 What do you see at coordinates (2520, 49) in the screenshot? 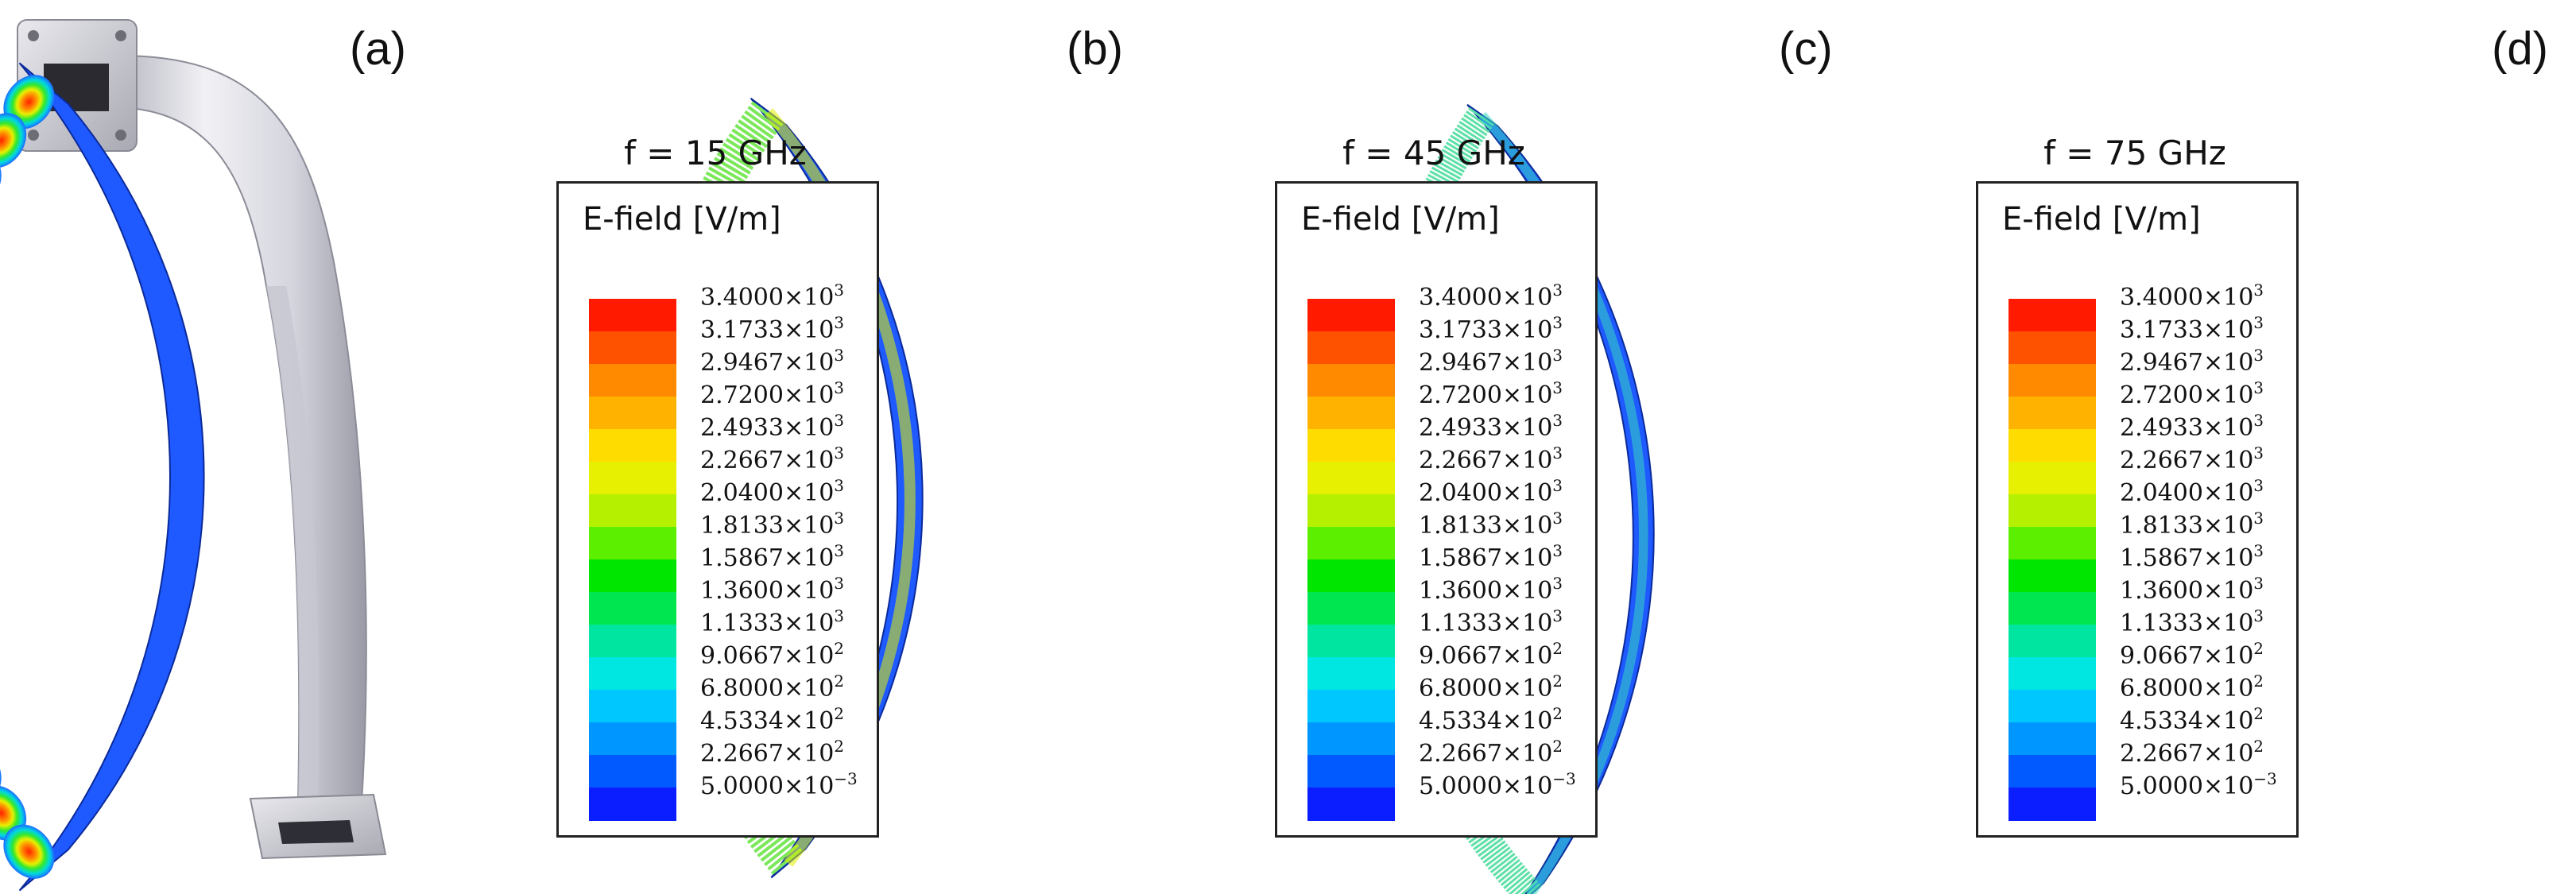
I see `panel-label-d: (d)` at bounding box center [2520, 49].